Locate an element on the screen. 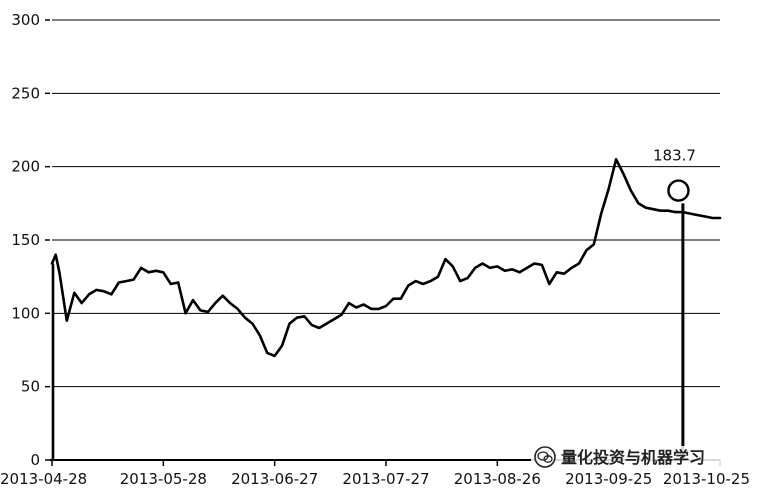 The height and width of the screenshot is (493, 757). annotations: 183.7 is located at coordinates (674, 174).